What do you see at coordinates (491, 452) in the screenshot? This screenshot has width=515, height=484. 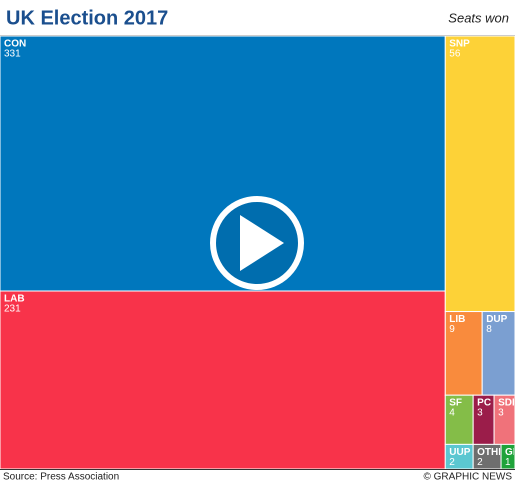 I see `cell-label: OTHE` at bounding box center [491, 452].